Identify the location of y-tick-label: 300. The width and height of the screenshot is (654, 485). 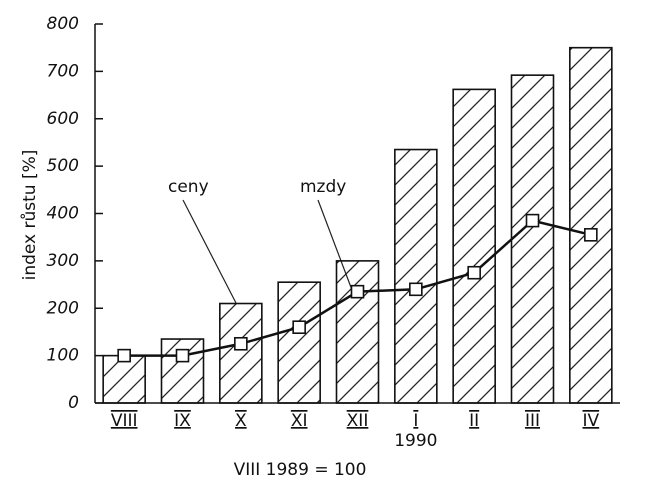
(63, 261).